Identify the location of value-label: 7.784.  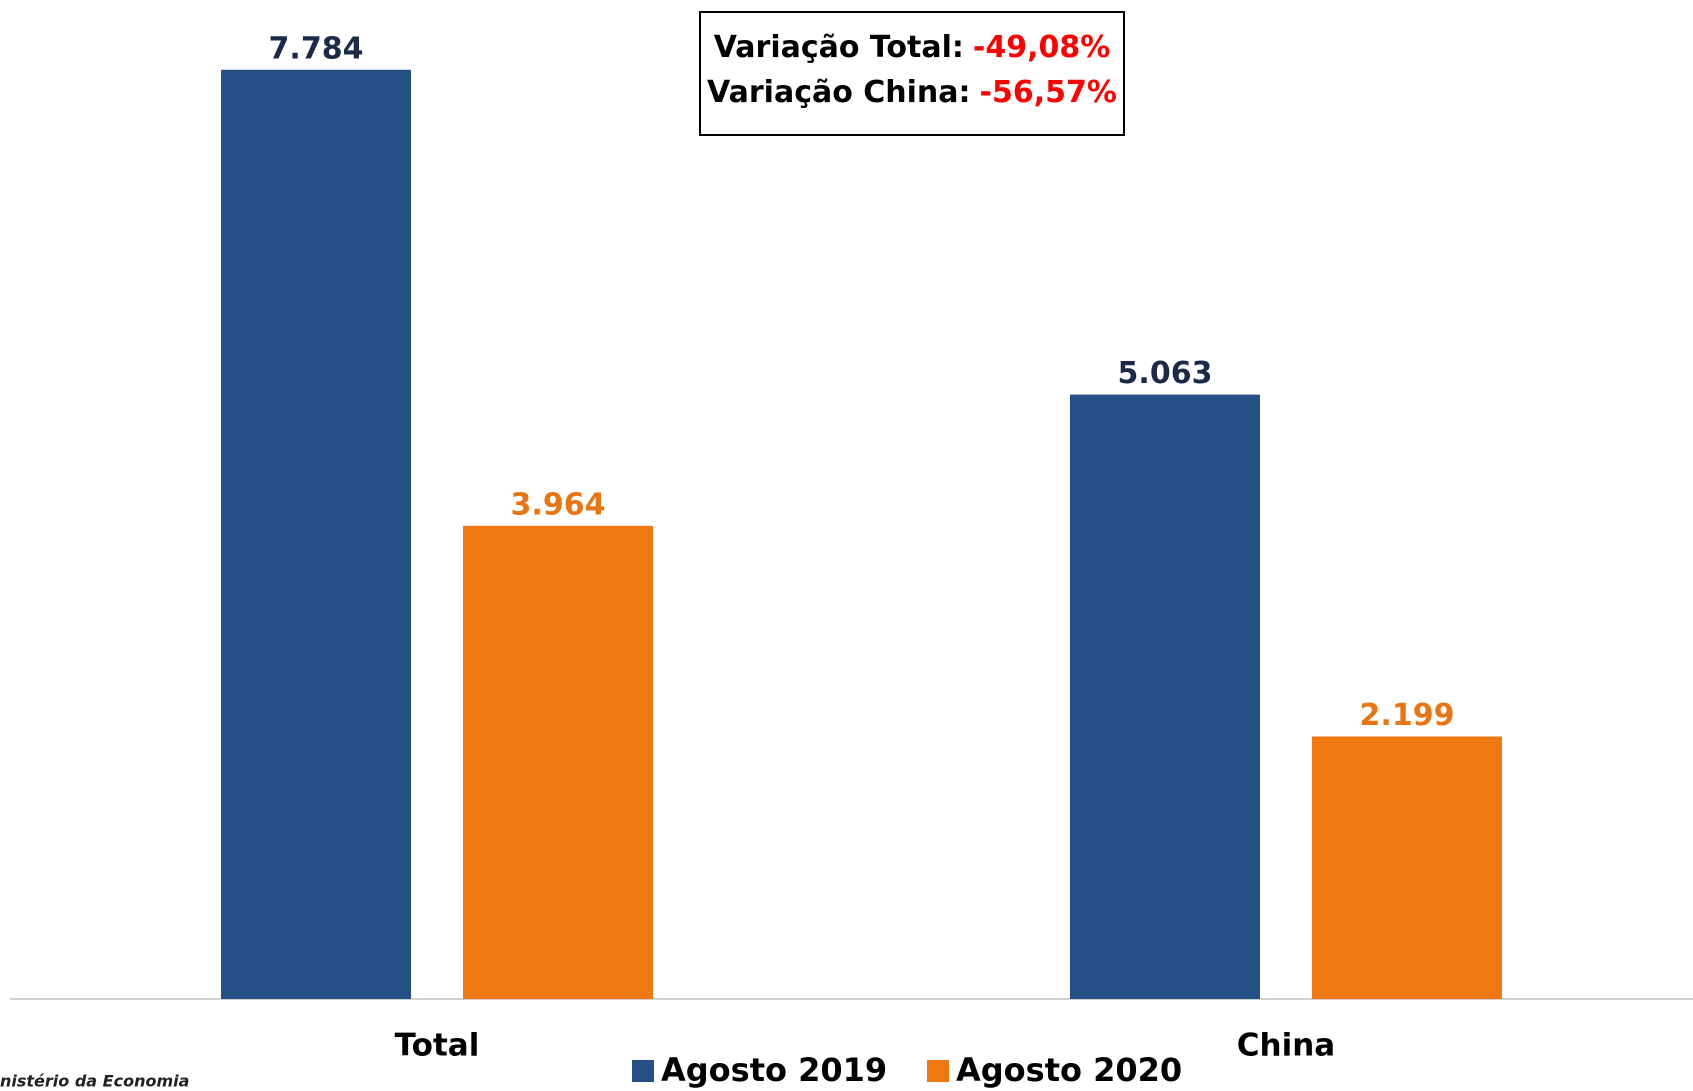
(316, 48).